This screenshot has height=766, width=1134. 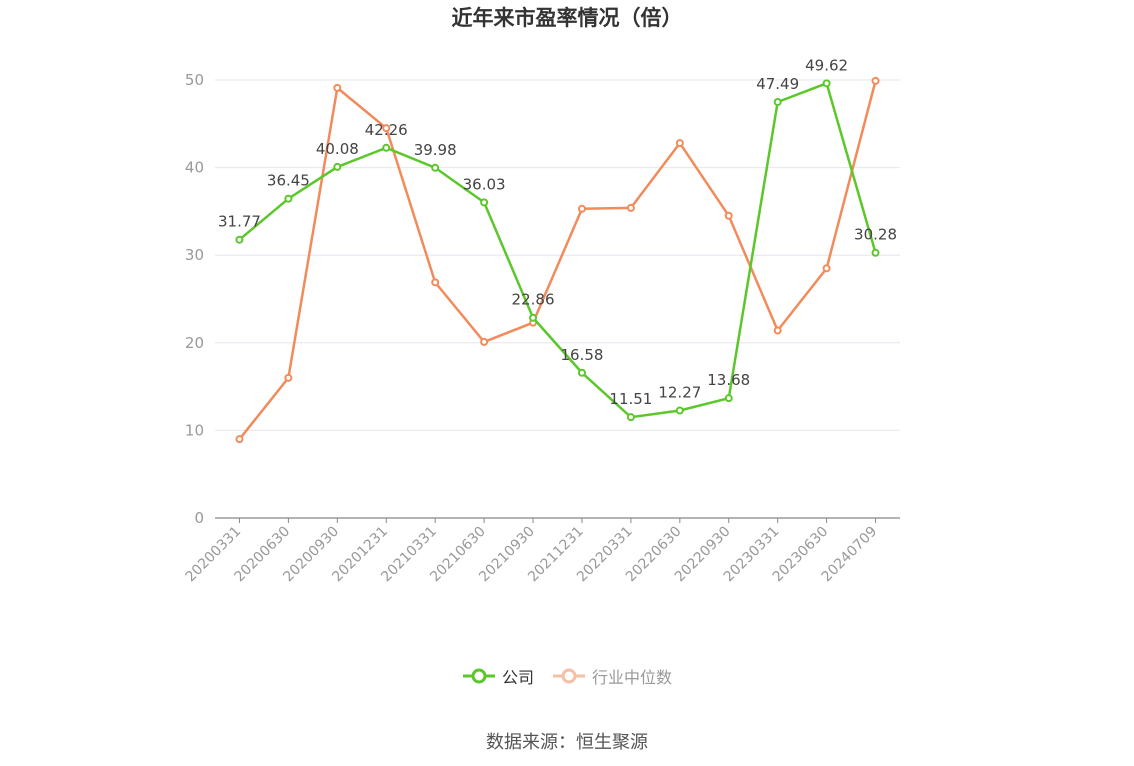 What do you see at coordinates (567, 18) in the screenshot?
I see `chart-title: 近年来市盈率情况（倍）` at bounding box center [567, 18].